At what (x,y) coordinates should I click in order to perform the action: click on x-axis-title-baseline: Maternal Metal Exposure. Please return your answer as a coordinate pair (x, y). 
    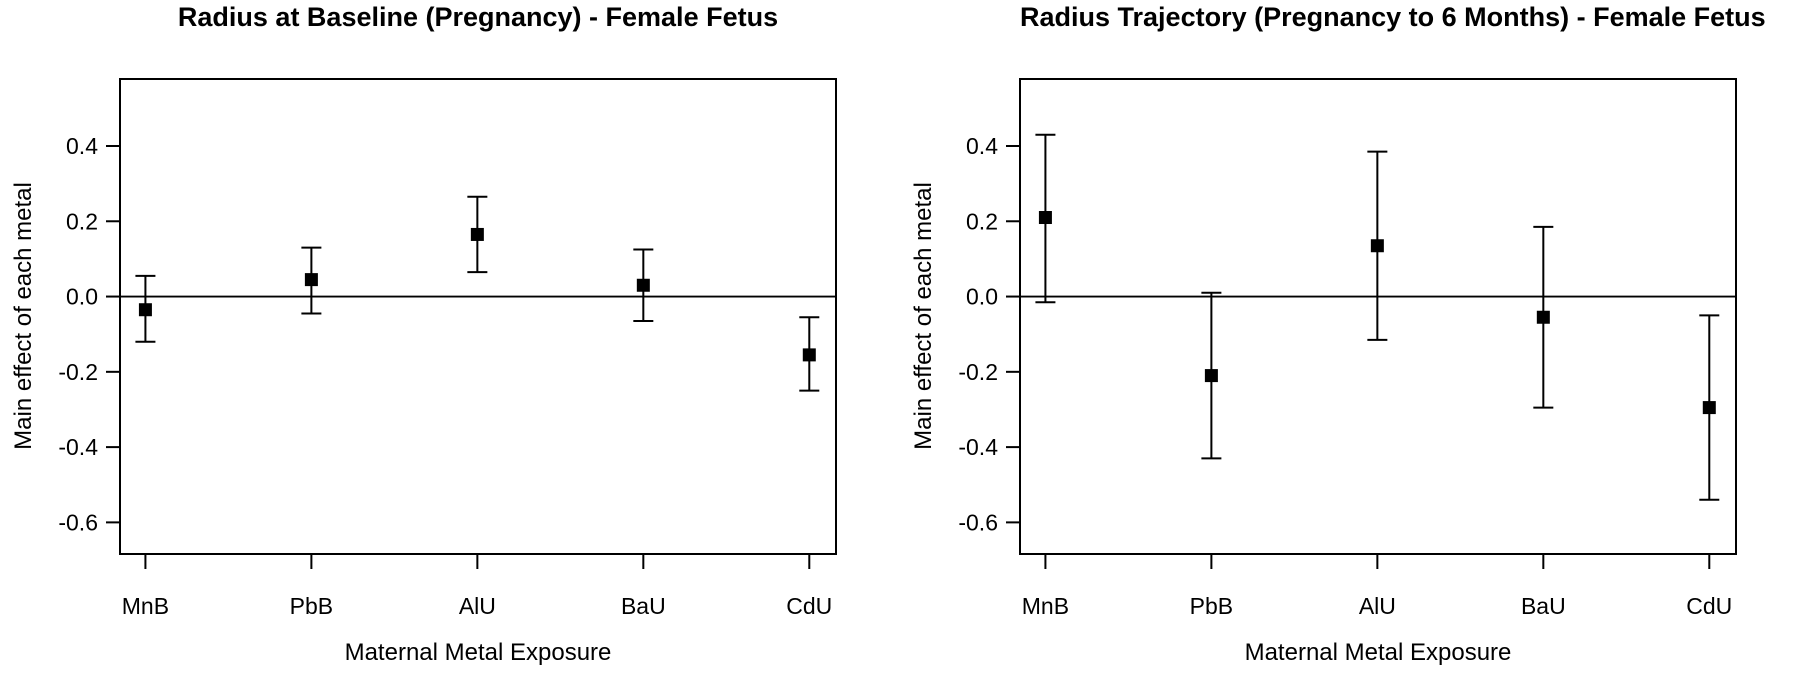
    Looking at the image, I should click on (478, 652).